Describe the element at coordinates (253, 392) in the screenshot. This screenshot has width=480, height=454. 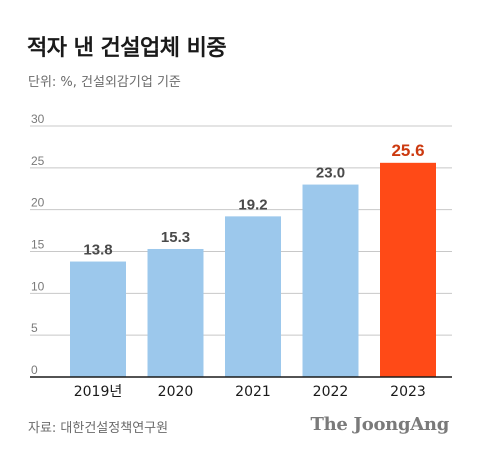
I see `x-tick-label: 2021` at that location.